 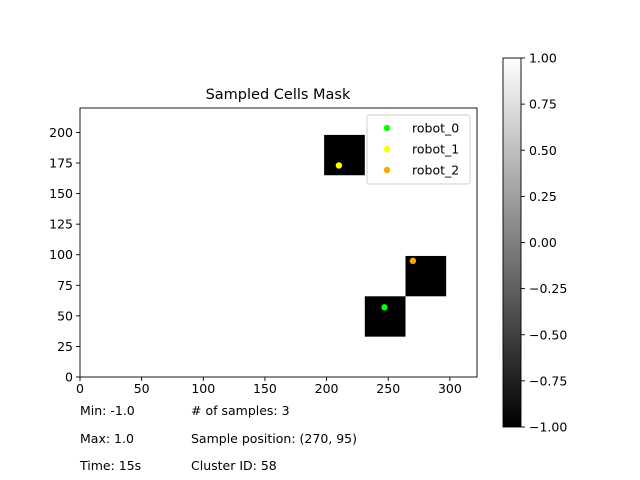 I want to click on y-tick-label-150: 150, so click(x=61, y=193).